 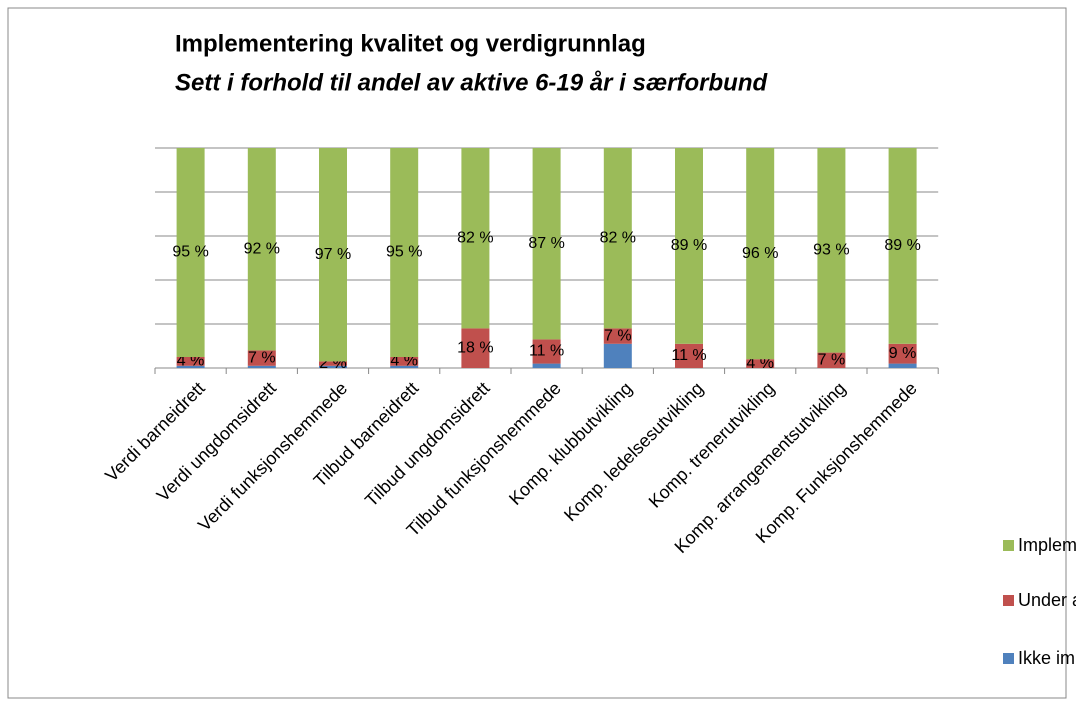 What do you see at coordinates (1047, 600) in the screenshot?
I see `legend-label: Under arbeid` at bounding box center [1047, 600].